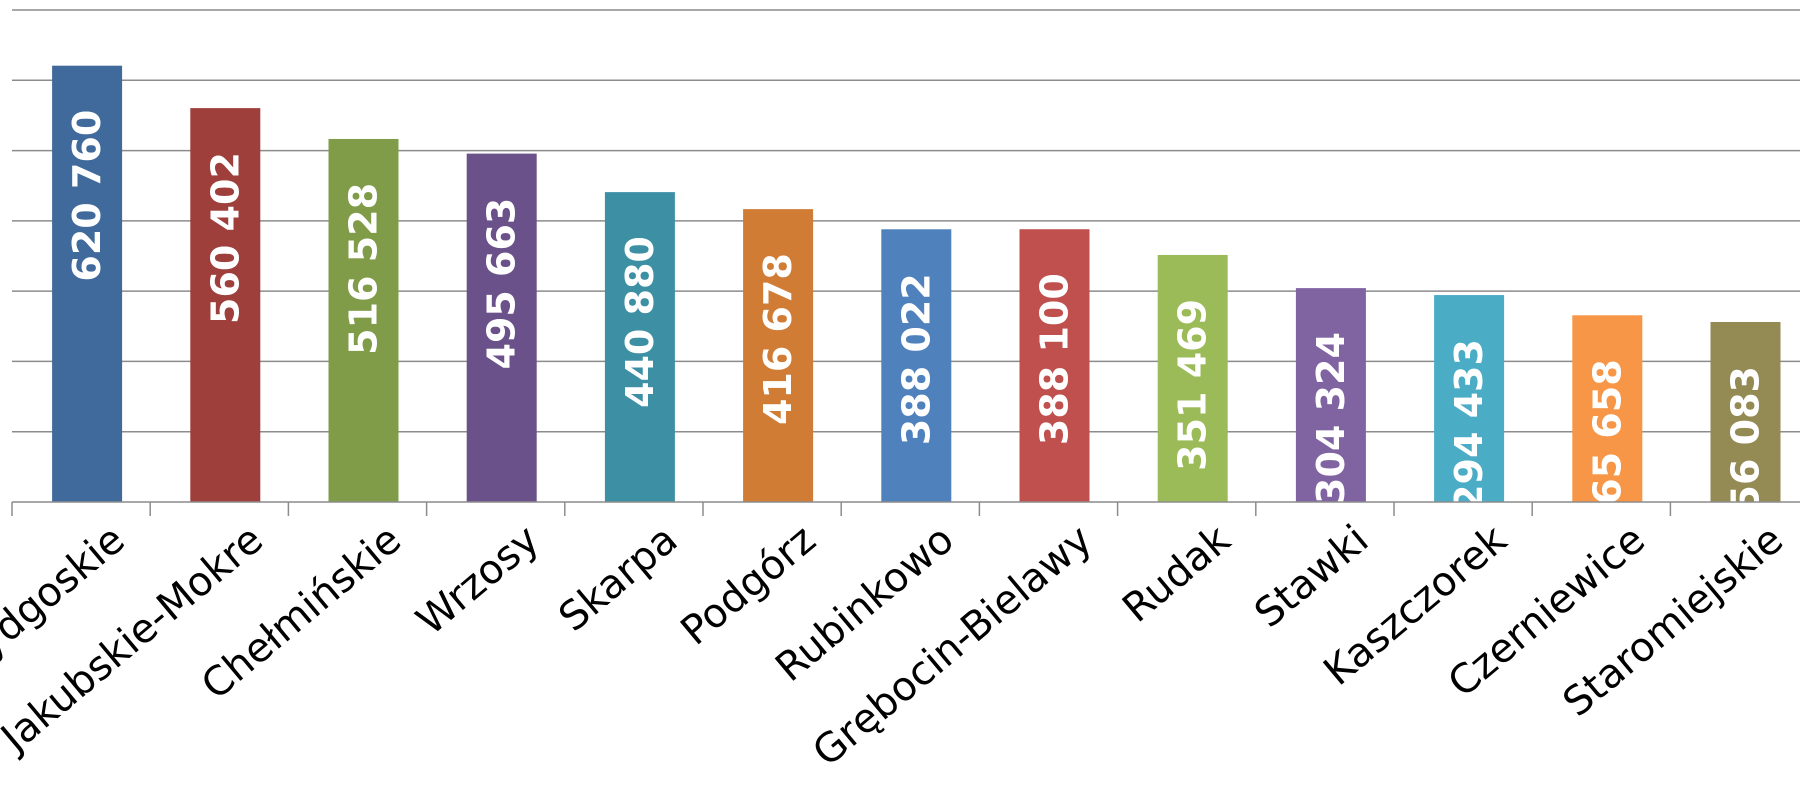 This screenshot has height=804, width=1800. What do you see at coordinates (1311, 576) in the screenshot?
I see `category-label: Stawki` at bounding box center [1311, 576].